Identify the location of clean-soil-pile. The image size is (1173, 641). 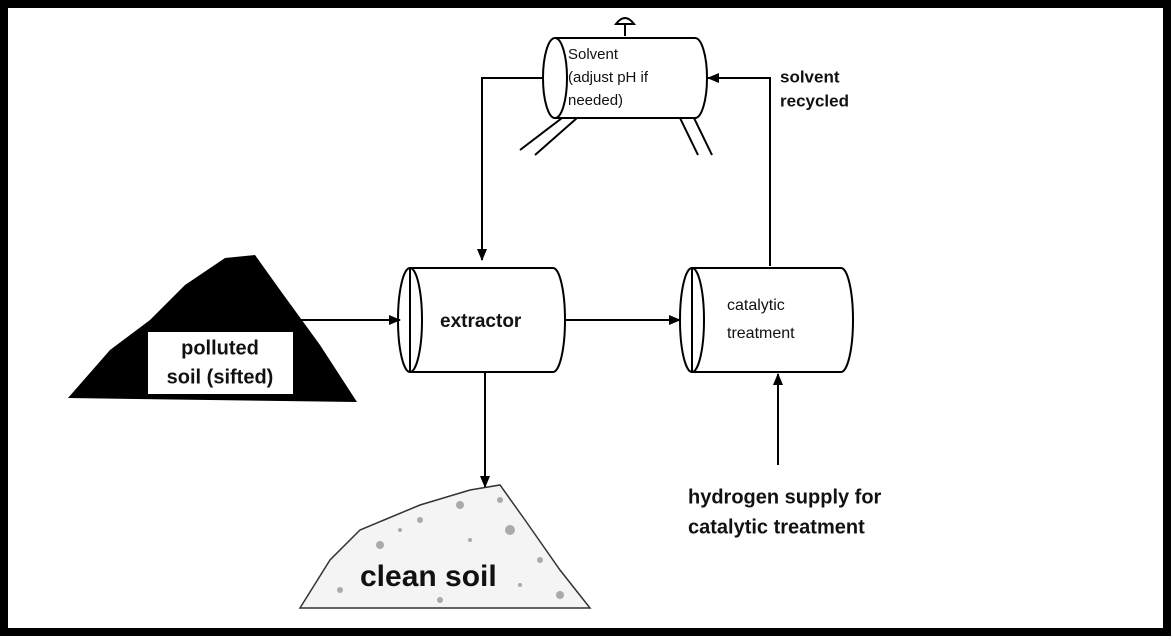
(445, 546).